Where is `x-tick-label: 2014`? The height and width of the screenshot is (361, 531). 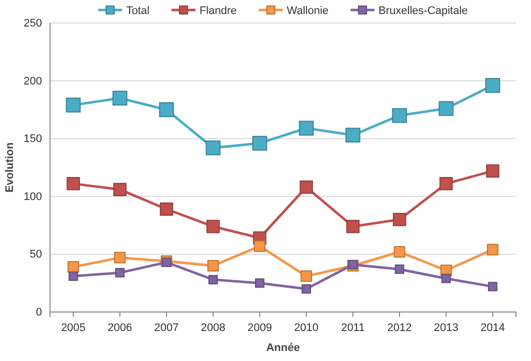
x-tick-label: 2014 is located at coordinates (492, 328).